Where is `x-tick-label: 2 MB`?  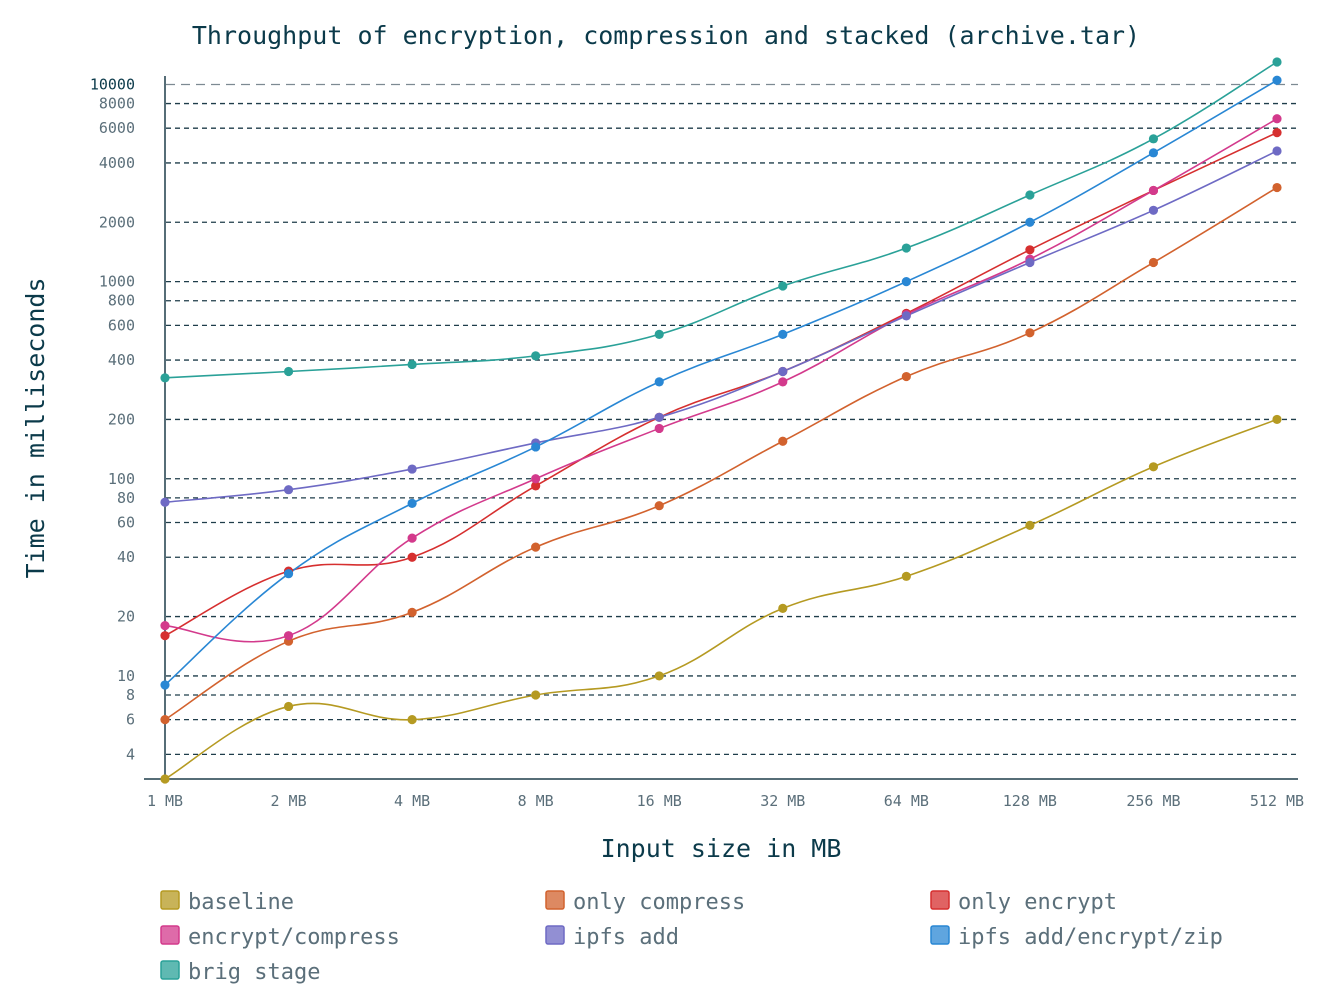
x-tick-label: 2 MB is located at coordinates (288, 801).